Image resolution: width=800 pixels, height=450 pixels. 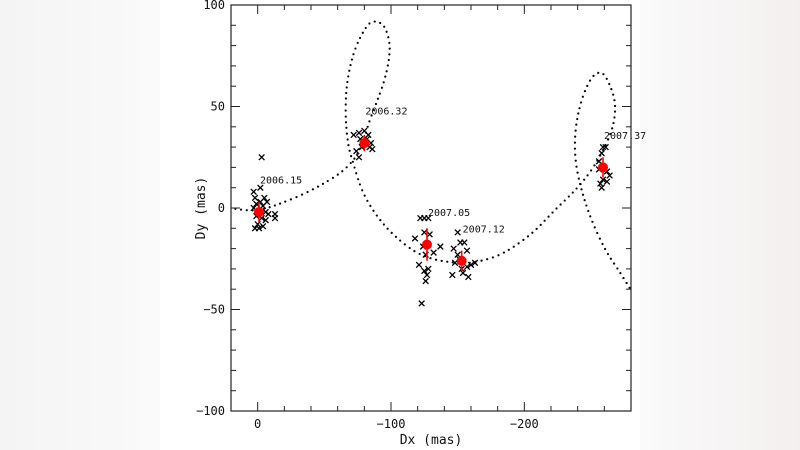 I want to click on y-tick-label: −50, so click(x=214, y=310).